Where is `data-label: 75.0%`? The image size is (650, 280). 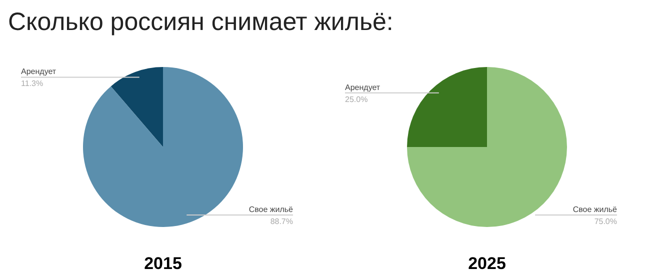 data-label: 75.0% is located at coordinates (605, 221).